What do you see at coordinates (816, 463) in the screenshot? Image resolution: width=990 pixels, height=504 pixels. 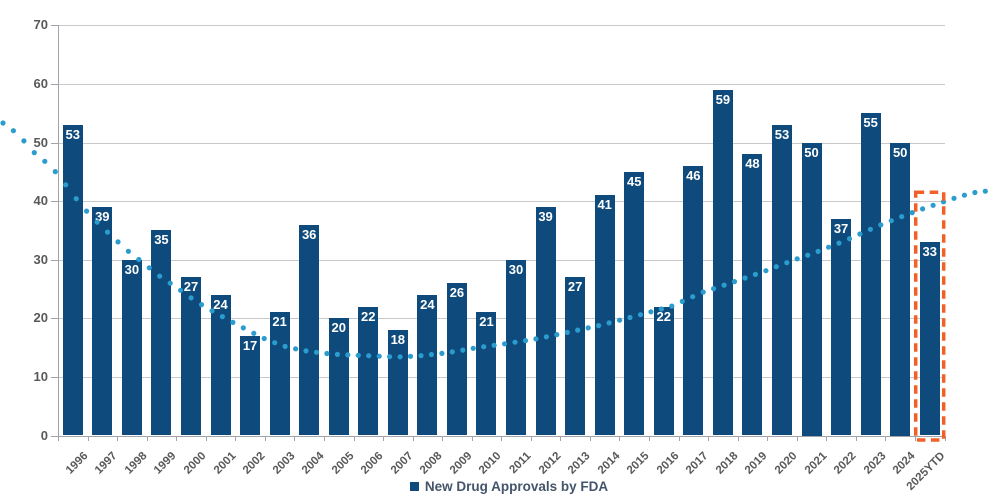 I see `x-axis-category-label: 2021` at bounding box center [816, 463].